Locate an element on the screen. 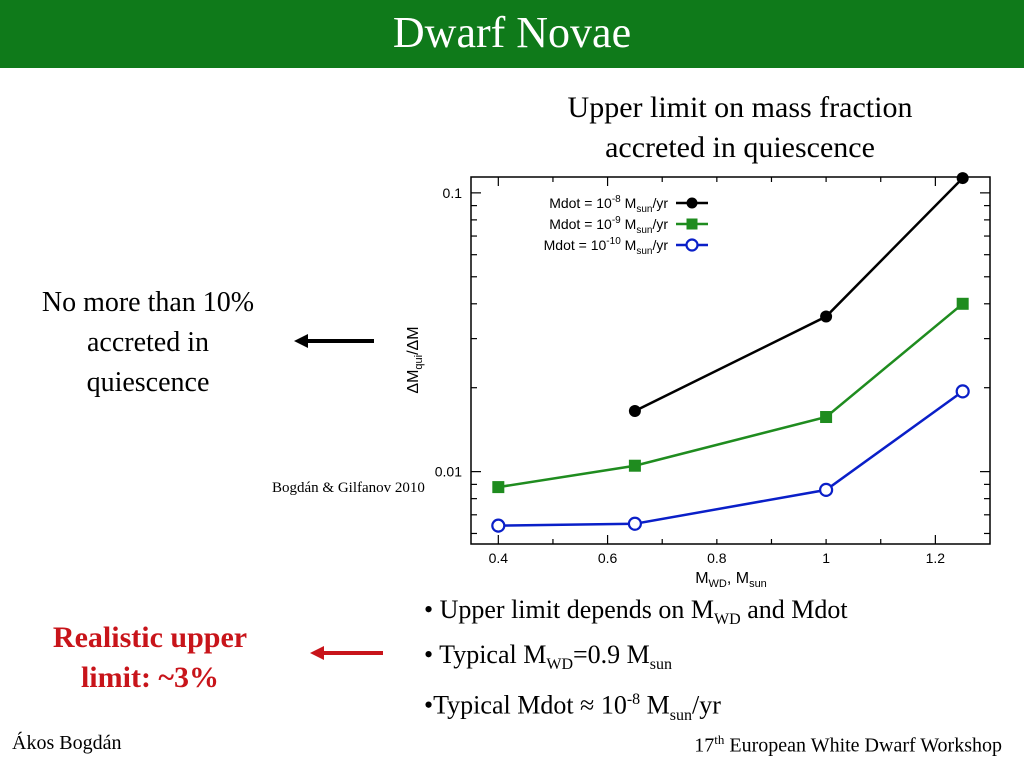 The height and width of the screenshot is (768, 1024). chart-title-line-2: accreted in quiescence is located at coordinates (740, 147).